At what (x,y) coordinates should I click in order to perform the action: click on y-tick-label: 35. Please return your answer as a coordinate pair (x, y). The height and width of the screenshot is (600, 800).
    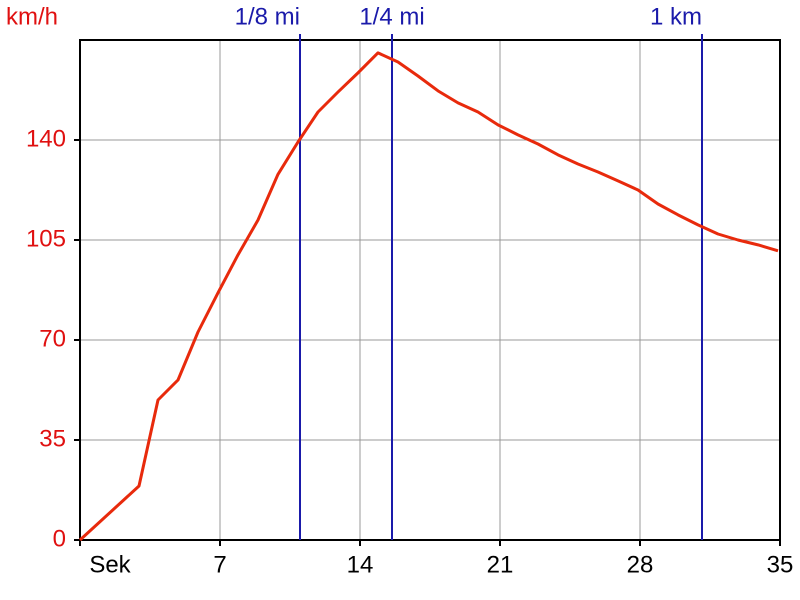
    Looking at the image, I should click on (52, 438).